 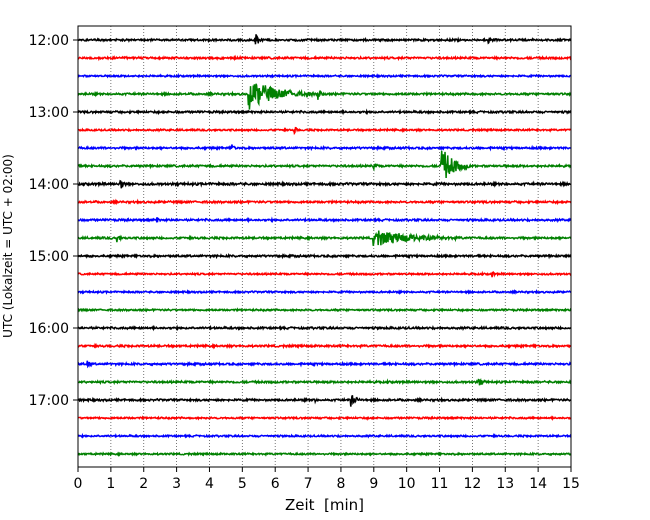 What do you see at coordinates (49, 329) in the screenshot?
I see `y-tick-label: 16:00` at bounding box center [49, 329].